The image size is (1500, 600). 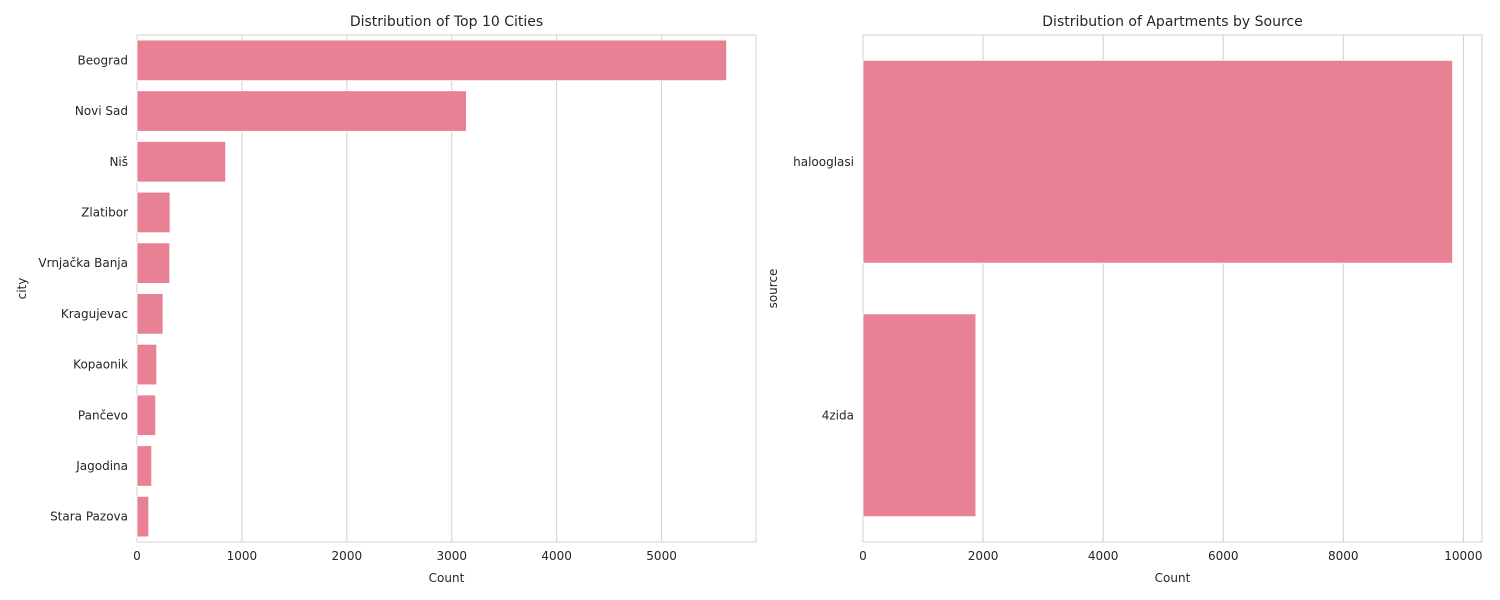 I want to click on y-tick-label: Jagodina, so click(x=101, y=466).